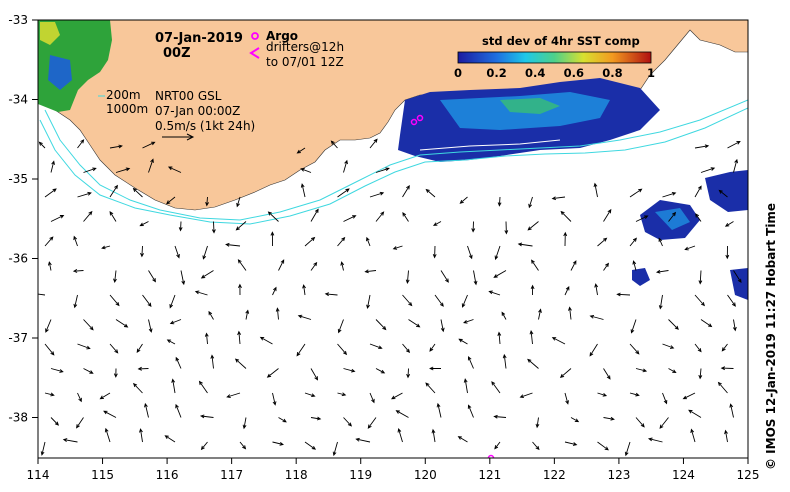 Image resolution: width=790 pixels, height=492 pixels. What do you see at coordinates (612, 73) in the screenshot?
I see `colorbar-tick-label: 0.8` at bounding box center [612, 73].